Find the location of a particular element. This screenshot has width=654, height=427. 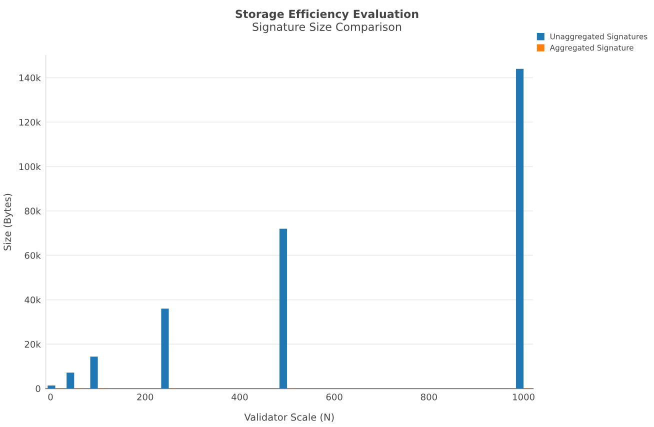

y-tick-label: 120k is located at coordinates (30, 122).